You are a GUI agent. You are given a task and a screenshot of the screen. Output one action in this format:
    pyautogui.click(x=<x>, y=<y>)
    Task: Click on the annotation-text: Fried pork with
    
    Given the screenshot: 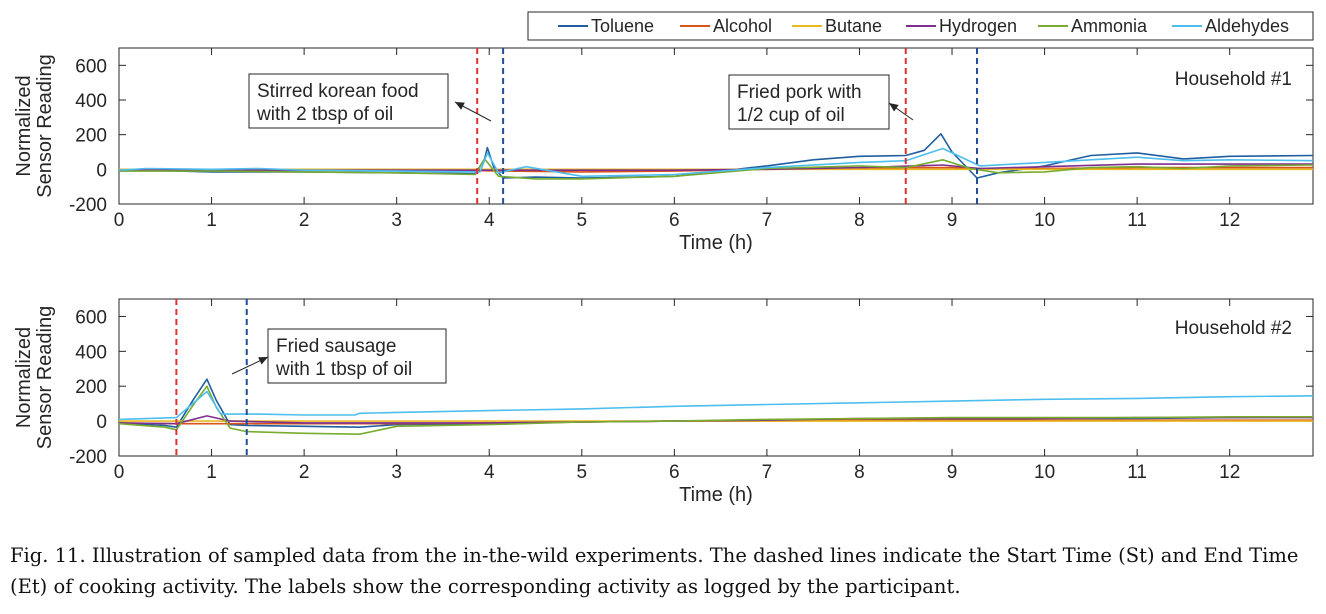 What is the action you would take?
    pyautogui.click(x=799, y=92)
    